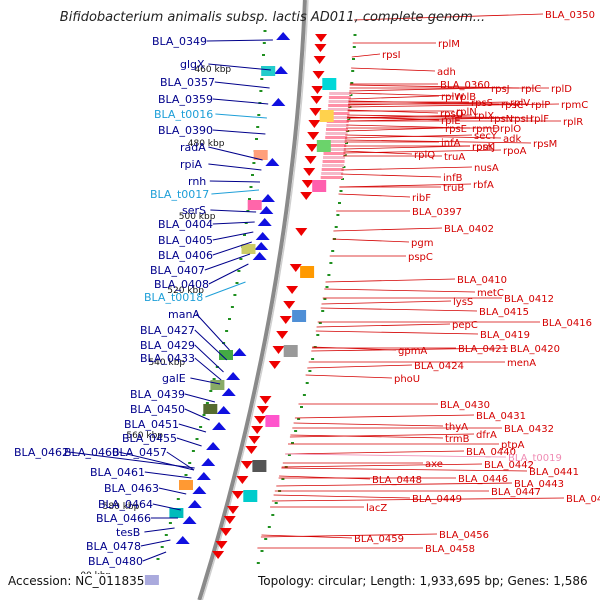 The image size is (600, 600). What do you see at coordinates (561, 89) in the screenshot?
I see `right-gene-label: rplD` at bounding box center [561, 89].